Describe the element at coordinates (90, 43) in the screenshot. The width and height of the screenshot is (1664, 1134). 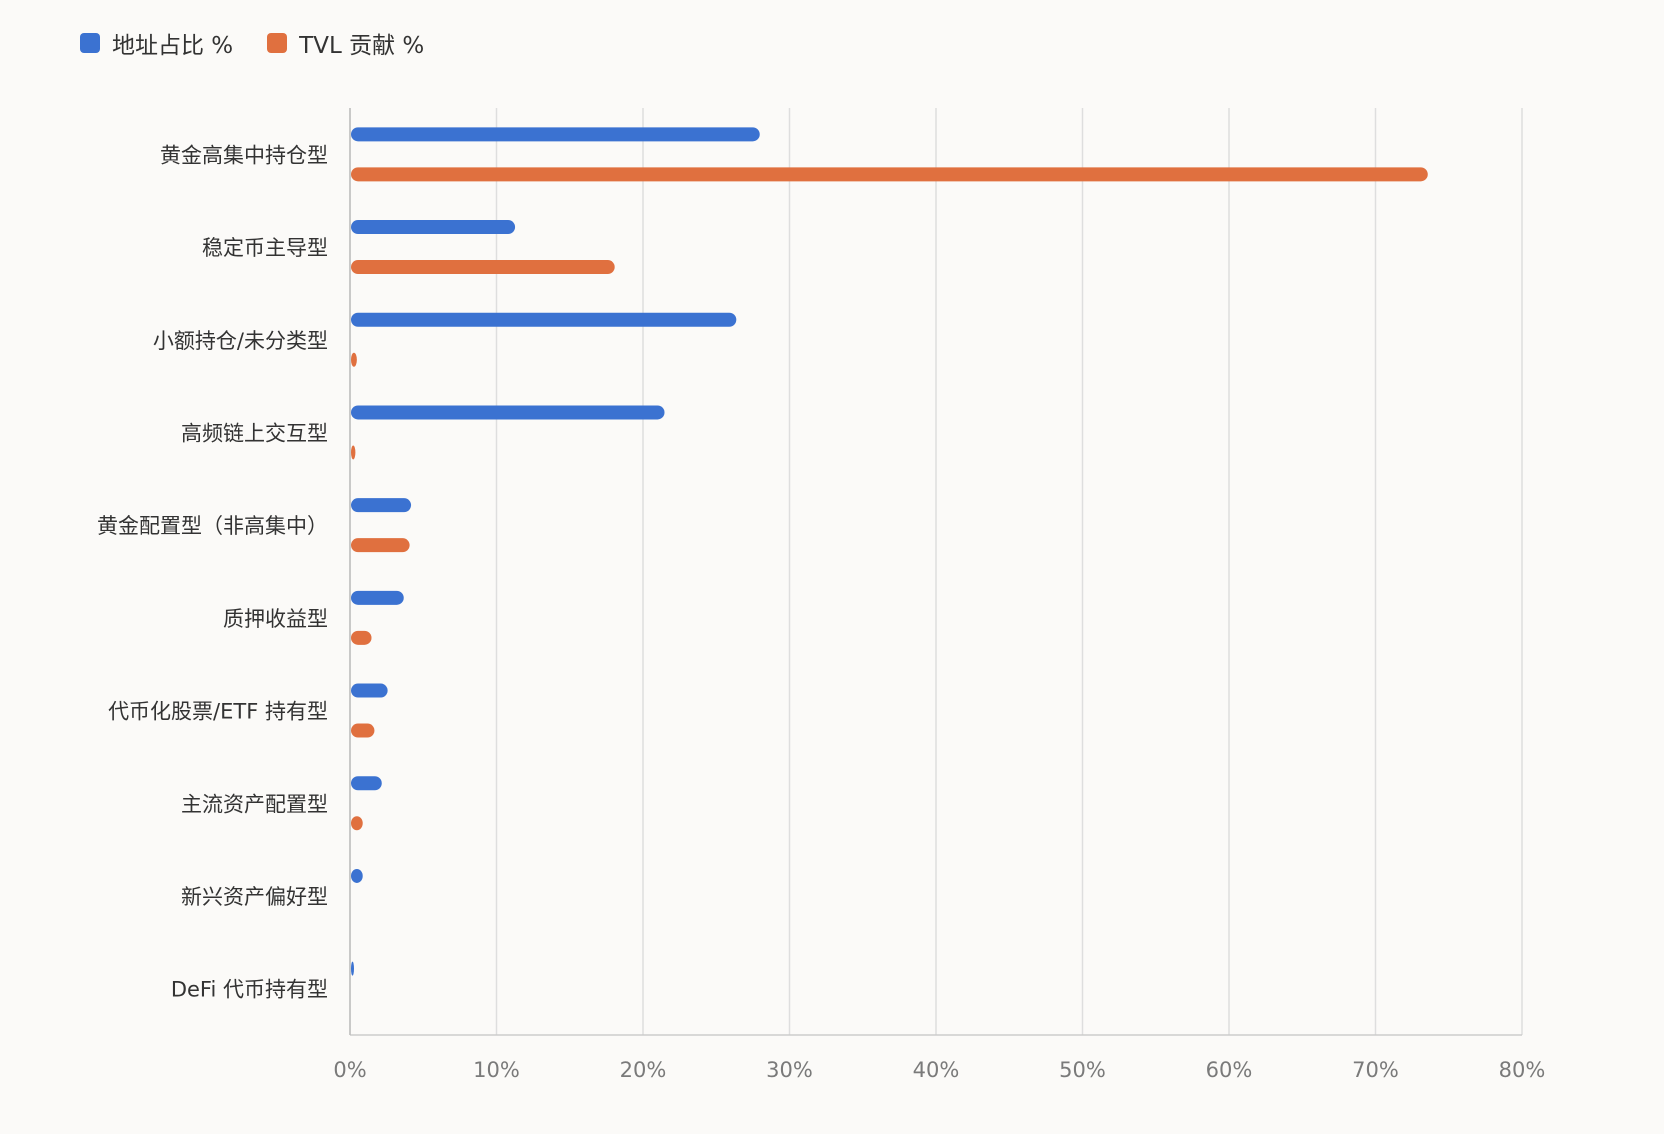
I see `legend-swatch-address-share` at that location.